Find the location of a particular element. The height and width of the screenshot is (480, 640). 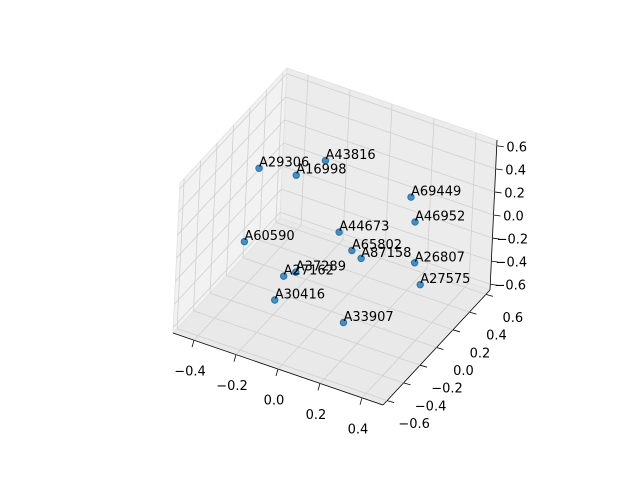

point-label: A29306 is located at coordinates (284, 163).